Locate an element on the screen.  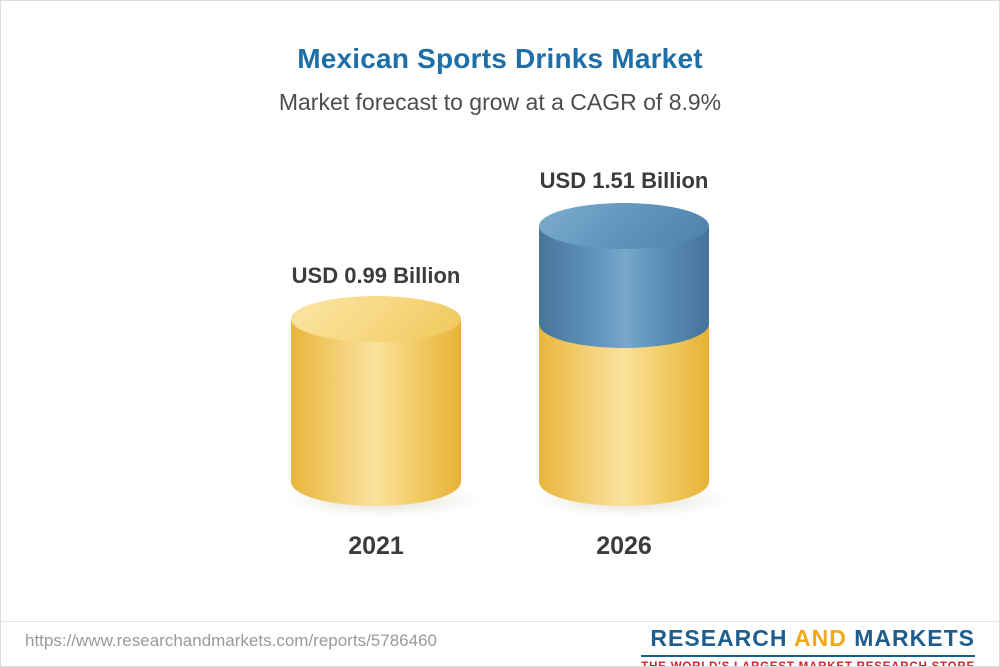
footer-divider is located at coordinates (500, 621).